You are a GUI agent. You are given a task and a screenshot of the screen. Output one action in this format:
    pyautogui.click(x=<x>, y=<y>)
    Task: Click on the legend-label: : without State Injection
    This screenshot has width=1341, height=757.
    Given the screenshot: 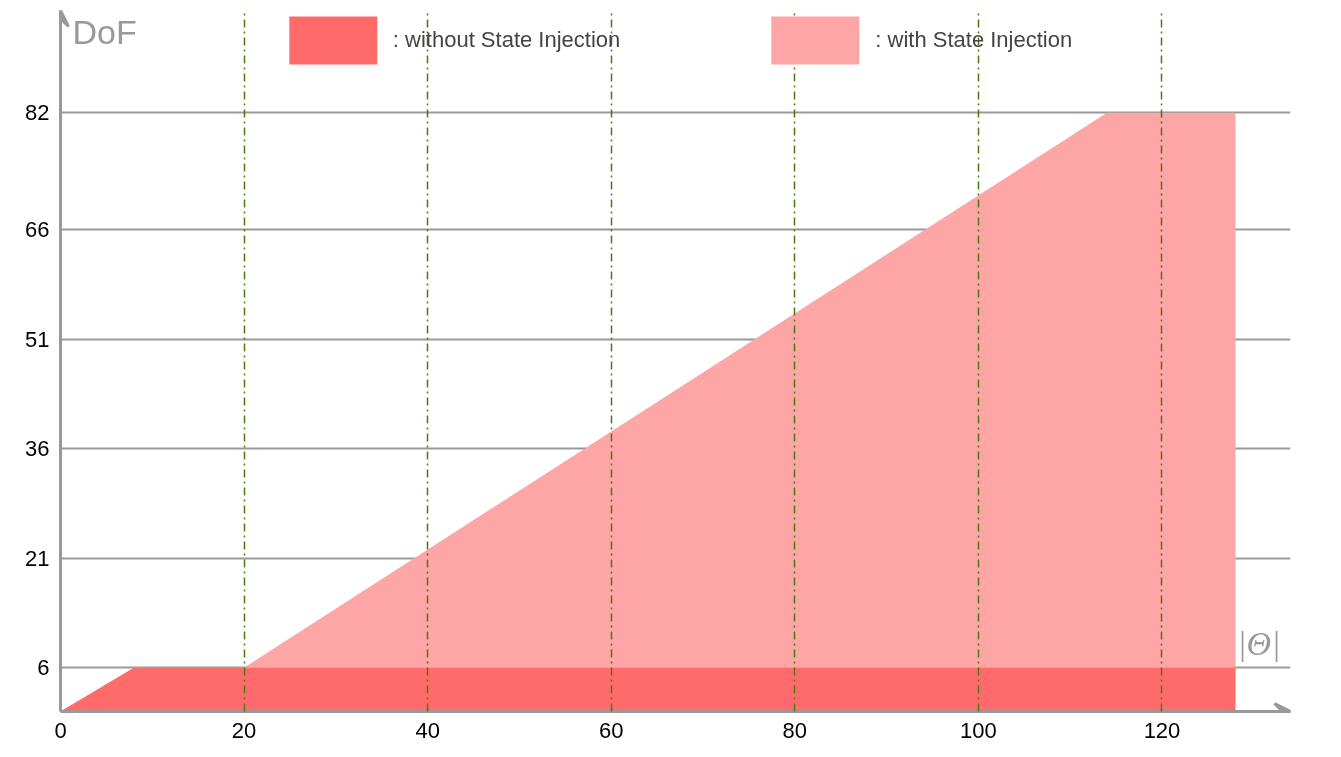 What is the action you would take?
    pyautogui.click(x=506, y=40)
    